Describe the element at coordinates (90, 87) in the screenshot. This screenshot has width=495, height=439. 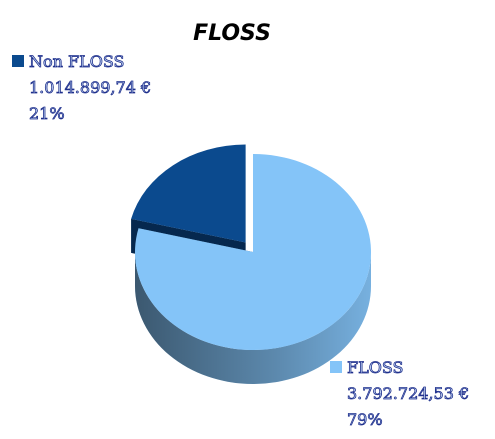
I see `data-label-value: 1.014.899,74 €` at that location.